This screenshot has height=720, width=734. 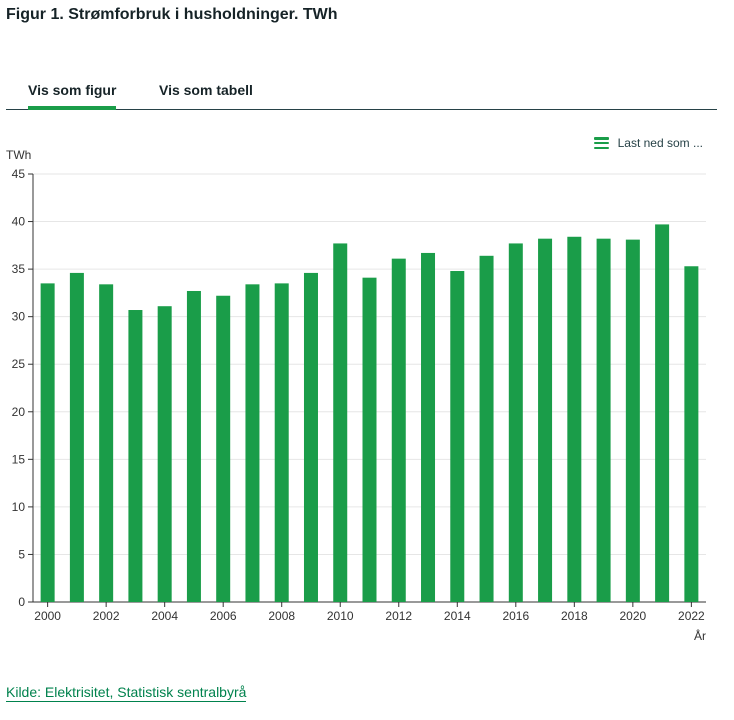 What do you see at coordinates (18, 155) in the screenshot?
I see `y-axis-label: TWh` at bounding box center [18, 155].